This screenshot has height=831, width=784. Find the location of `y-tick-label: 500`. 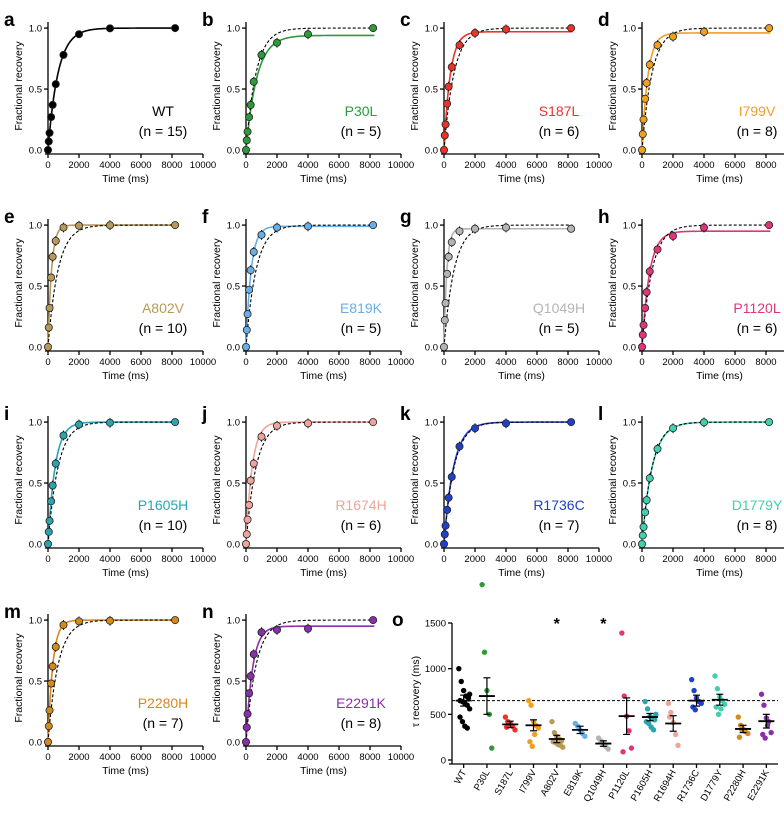

y-tick-label: 500 is located at coordinates (438, 715).